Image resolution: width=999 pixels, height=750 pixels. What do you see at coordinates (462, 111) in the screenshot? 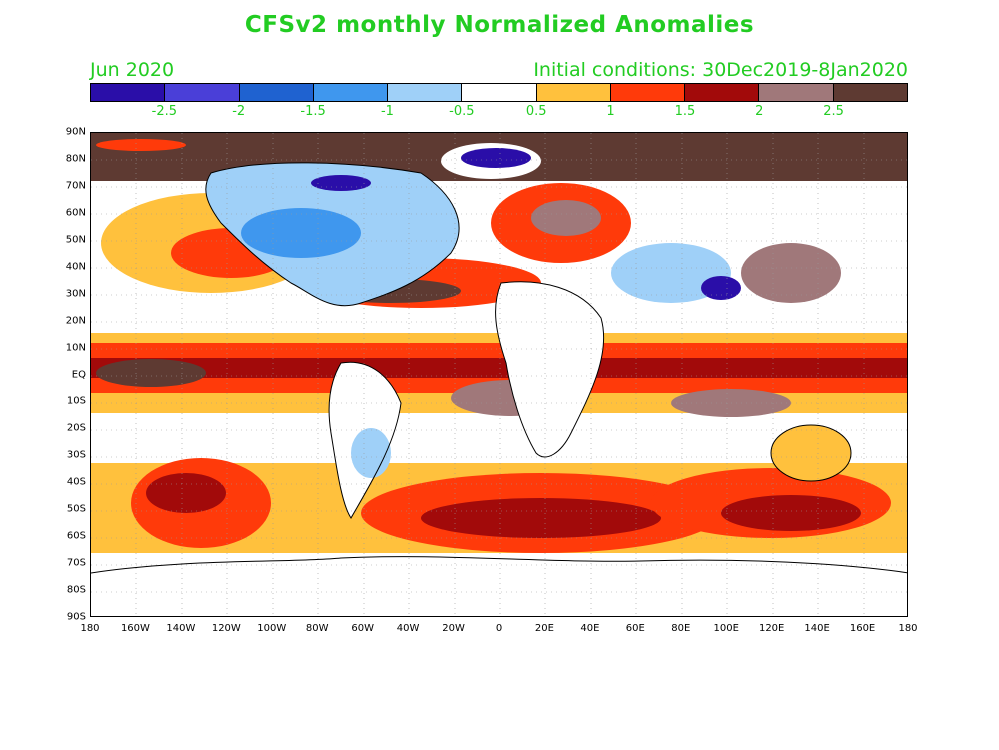
I see `legend-label: -0.5` at bounding box center [462, 111].